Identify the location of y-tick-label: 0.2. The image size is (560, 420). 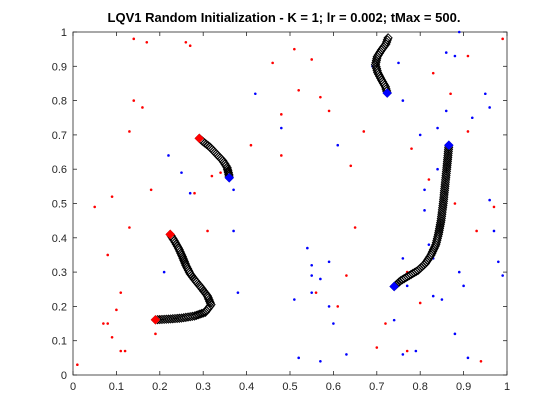
(59, 307).